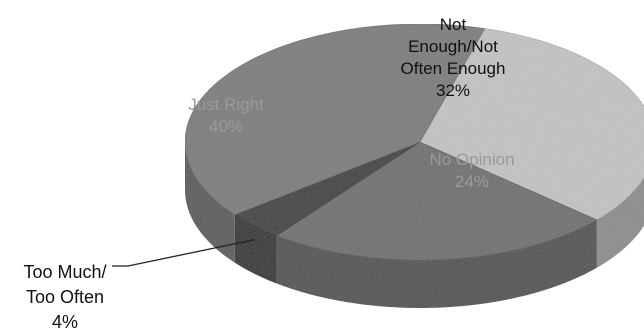 This screenshot has height=336, width=644. What do you see at coordinates (436, 263) in the screenshot?
I see `pie-side-24pct` at bounding box center [436, 263].